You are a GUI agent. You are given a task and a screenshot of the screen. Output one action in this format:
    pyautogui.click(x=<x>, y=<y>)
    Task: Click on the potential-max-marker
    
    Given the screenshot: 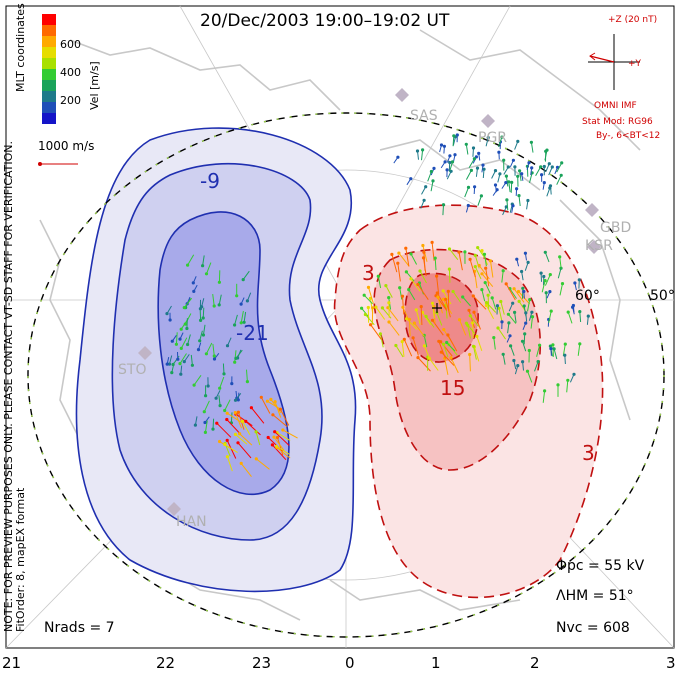 What is the action you would take?
    pyautogui.click(x=437, y=308)
    